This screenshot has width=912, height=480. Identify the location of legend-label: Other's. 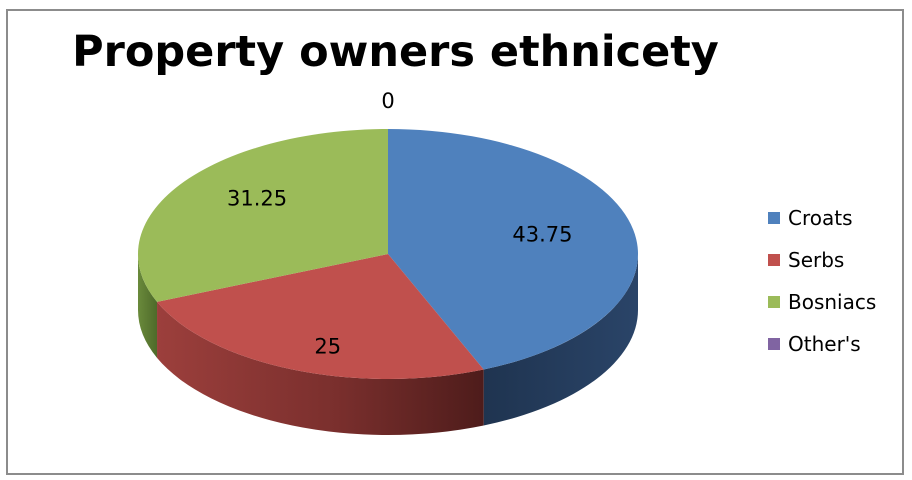
(824, 344).